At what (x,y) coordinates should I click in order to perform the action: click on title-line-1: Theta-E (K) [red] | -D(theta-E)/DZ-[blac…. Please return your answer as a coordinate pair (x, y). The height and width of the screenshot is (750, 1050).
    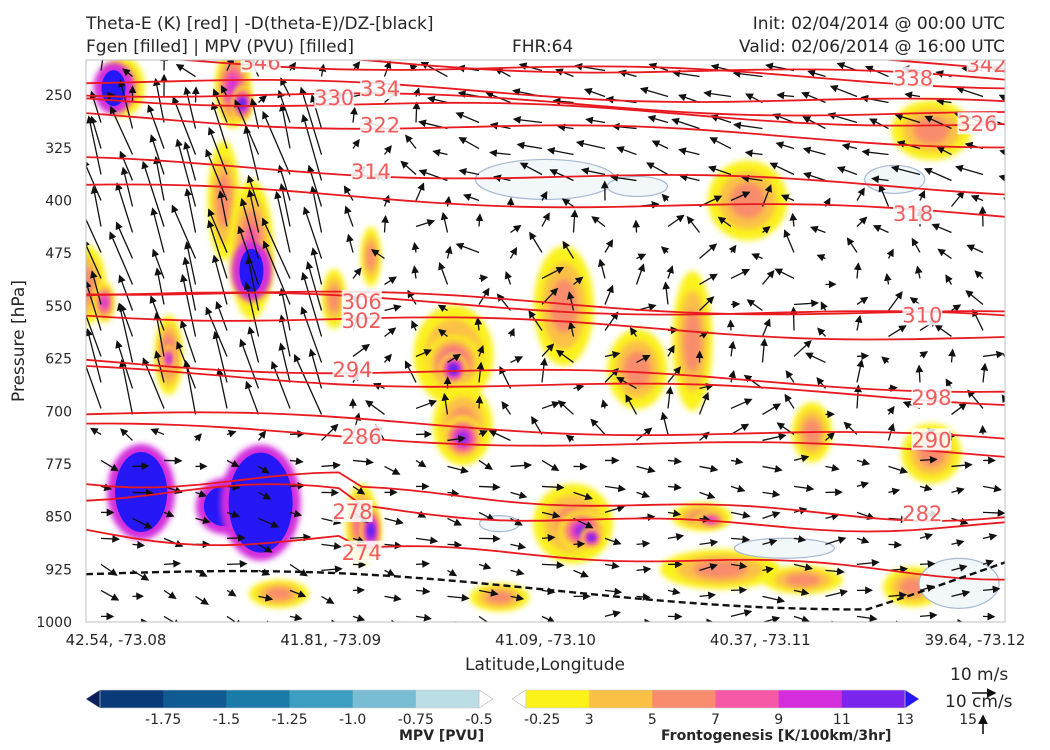
    Looking at the image, I should click on (260, 24).